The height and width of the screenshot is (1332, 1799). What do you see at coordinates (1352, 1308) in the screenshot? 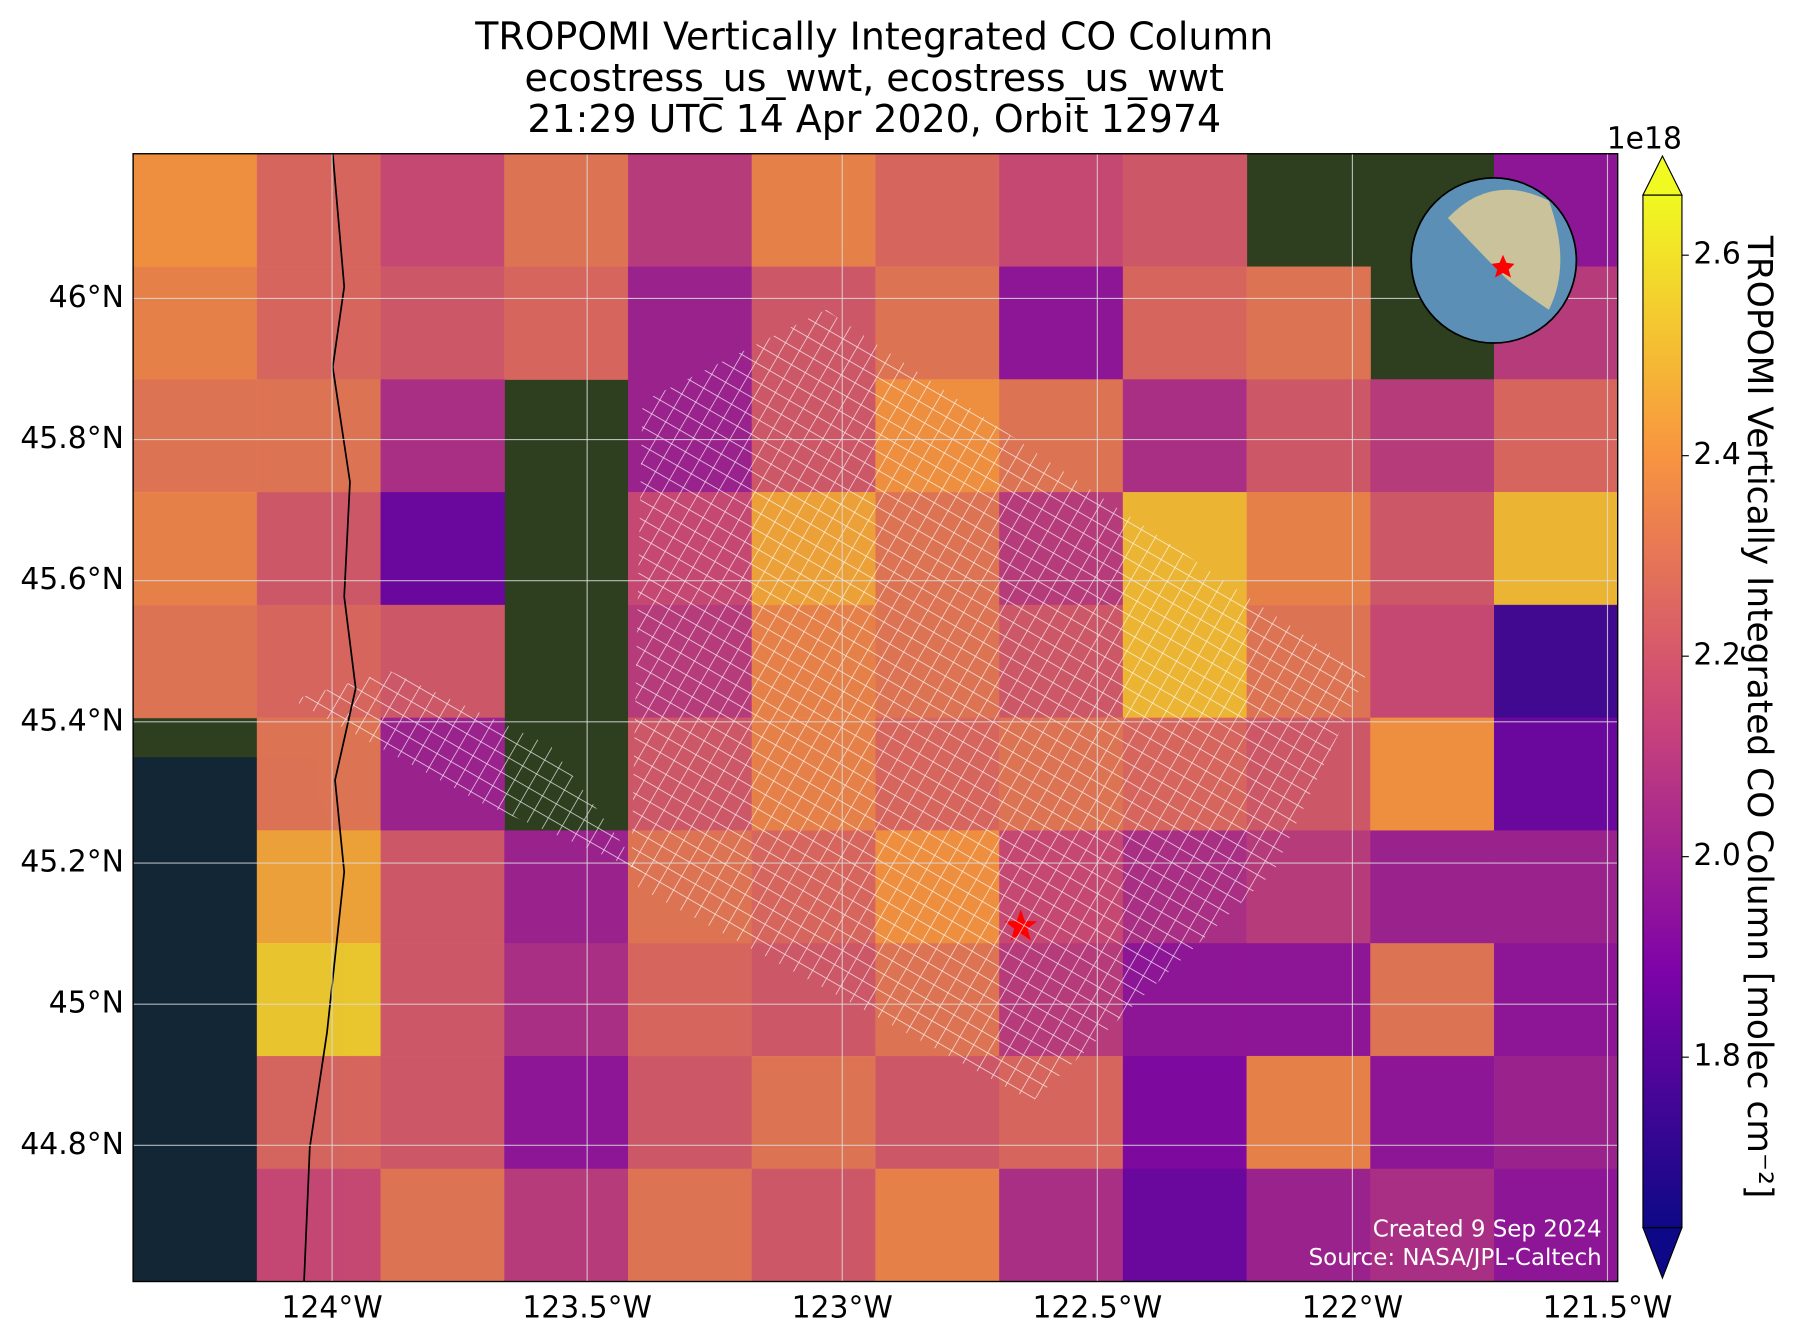
I see `x-tick-label: 122°W` at bounding box center [1352, 1308].